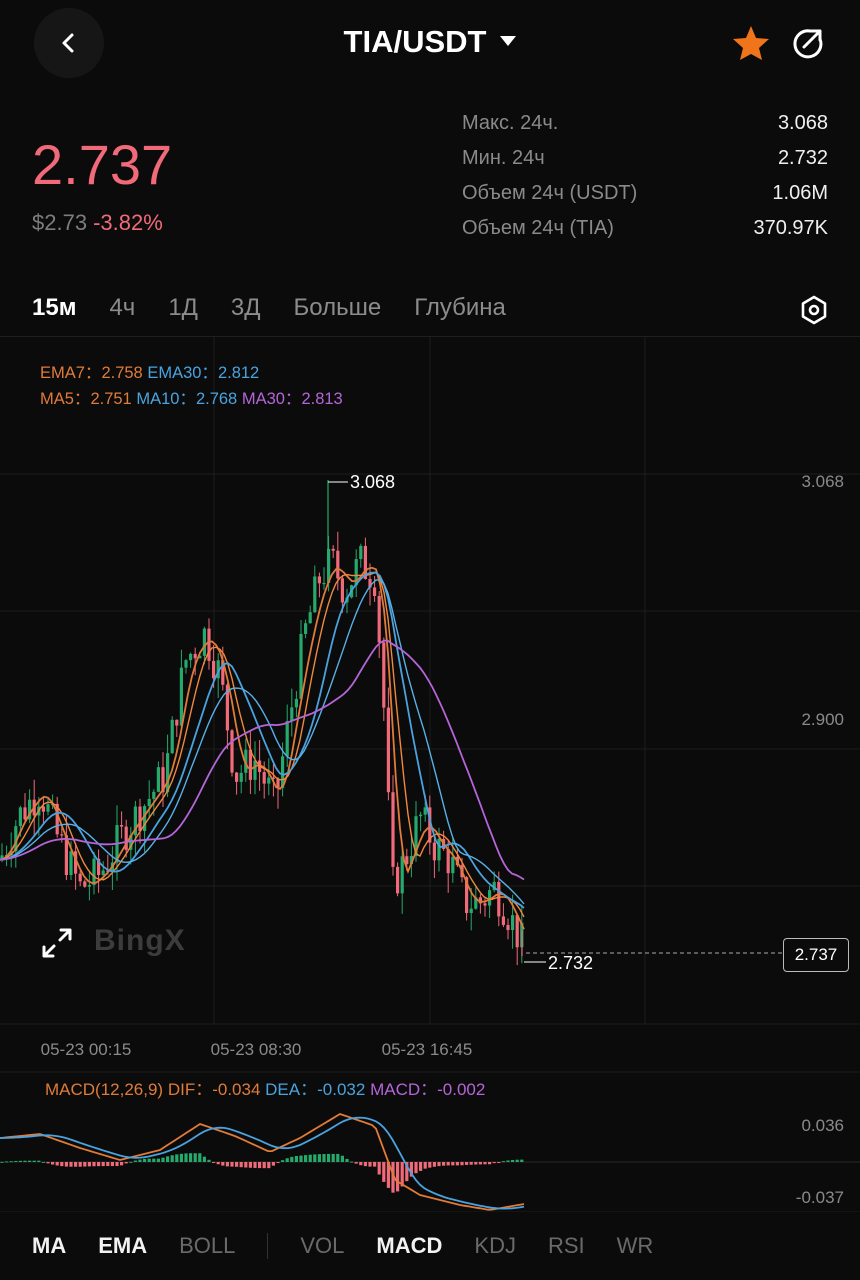  I want to click on indicator-kdj: KDJ, so click(495, 1245).